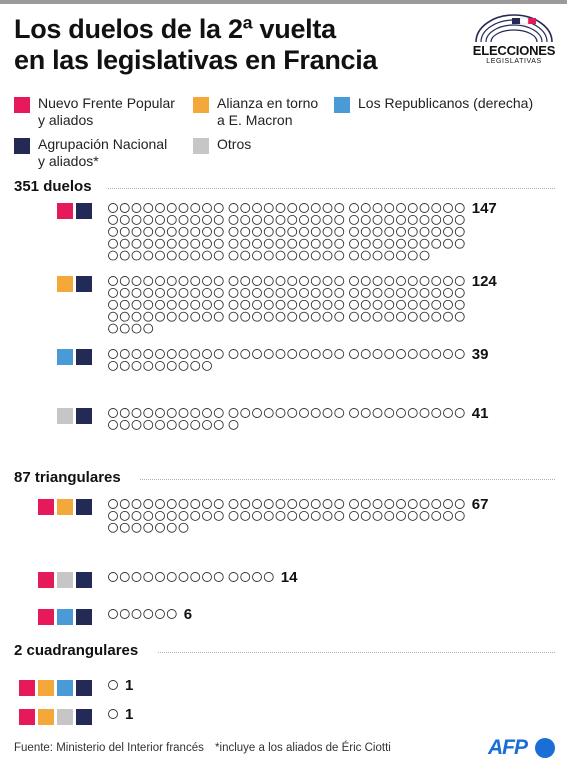 The image size is (567, 768). What do you see at coordinates (514, 28) in the screenshot?
I see `arc-icon` at bounding box center [514, 28].